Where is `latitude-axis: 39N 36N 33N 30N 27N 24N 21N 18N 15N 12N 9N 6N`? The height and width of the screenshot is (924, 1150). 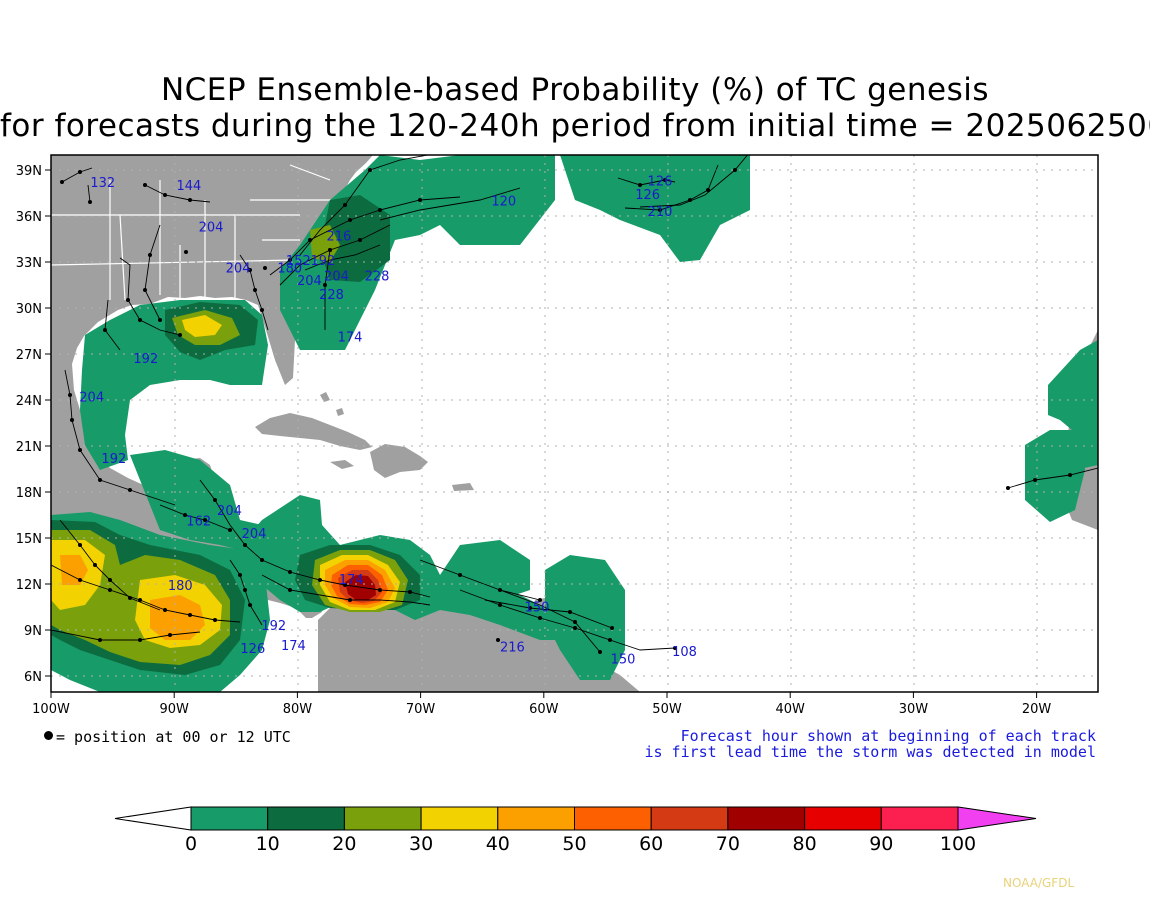
latitude-axis: 39N 36N 33N 30N 27N 24N 21N 18N 15N 12N 9N 6N is located at coordinates (33, 424).